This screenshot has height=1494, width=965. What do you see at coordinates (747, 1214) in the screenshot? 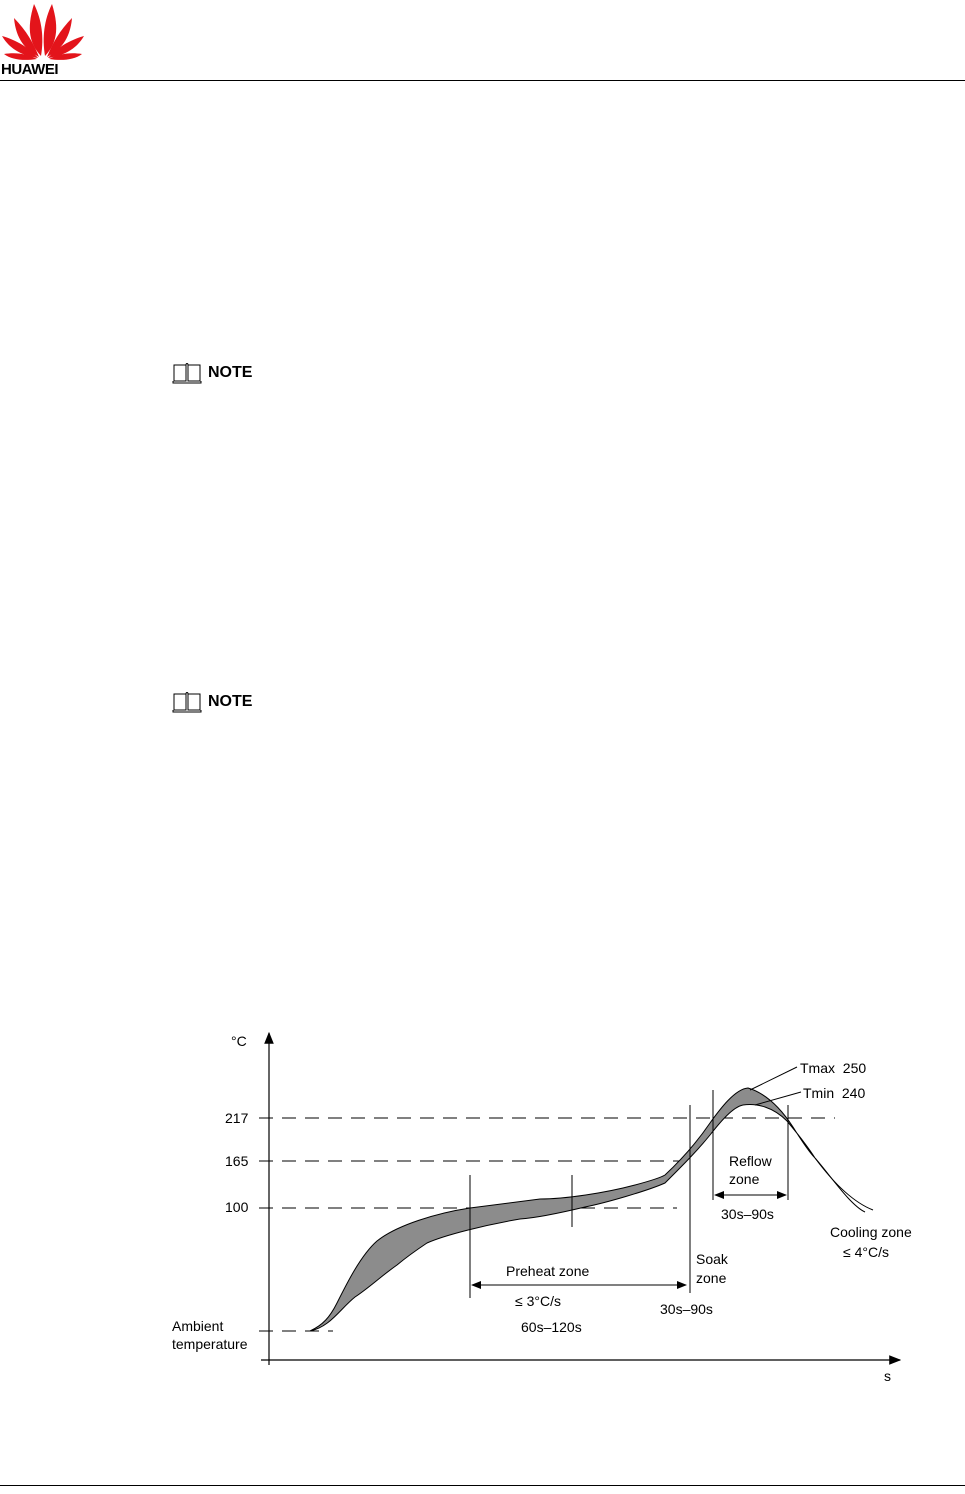
I see `reflow-time-label: 30s–90s` at bounding box center [747, 1214].